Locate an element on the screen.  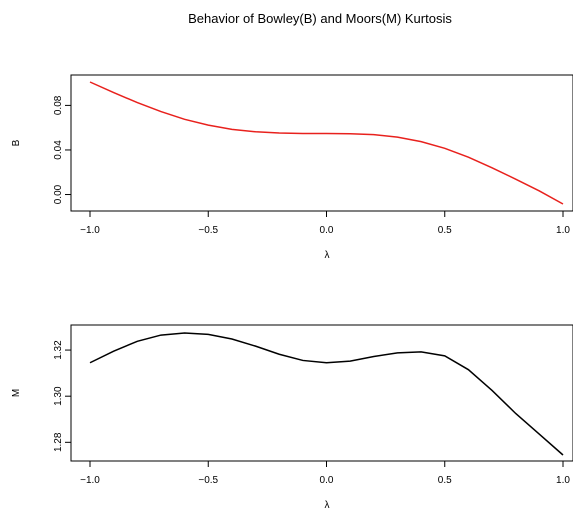
panel-moors-y-tick-label: 1.32 is located at coordinates (58, 350).